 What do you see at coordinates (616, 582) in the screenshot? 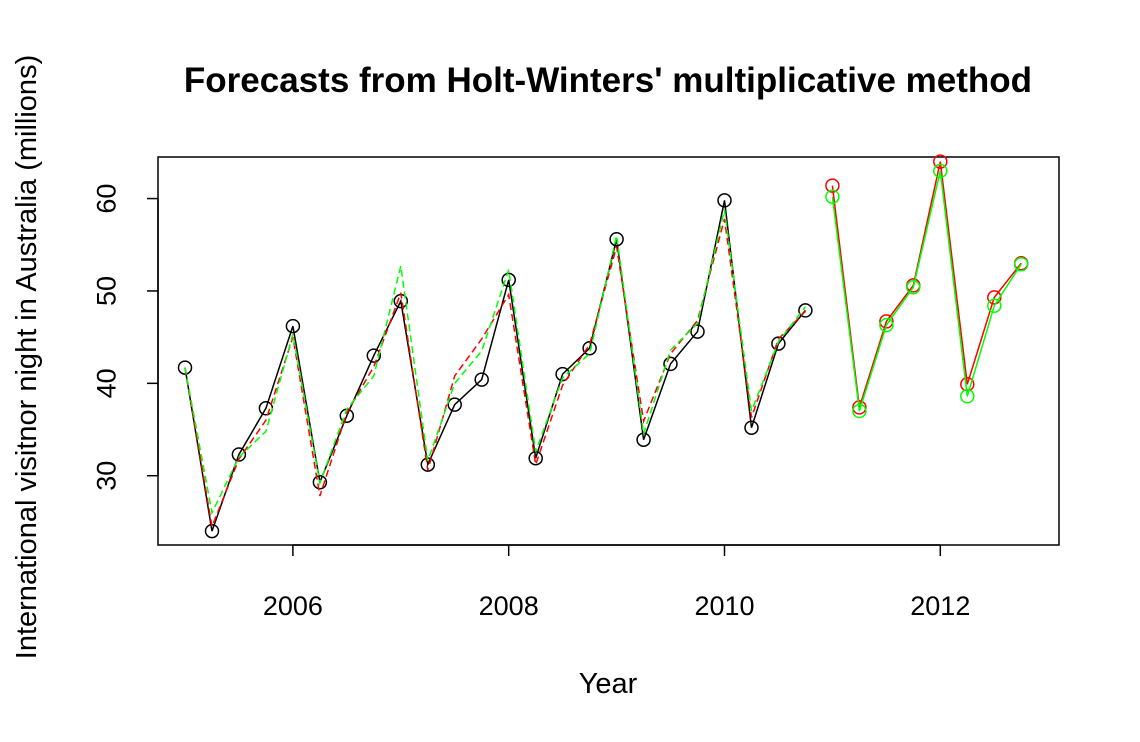
I see `x-axis: 2006 2008 2010 2012` at bounding box center [616, 582].